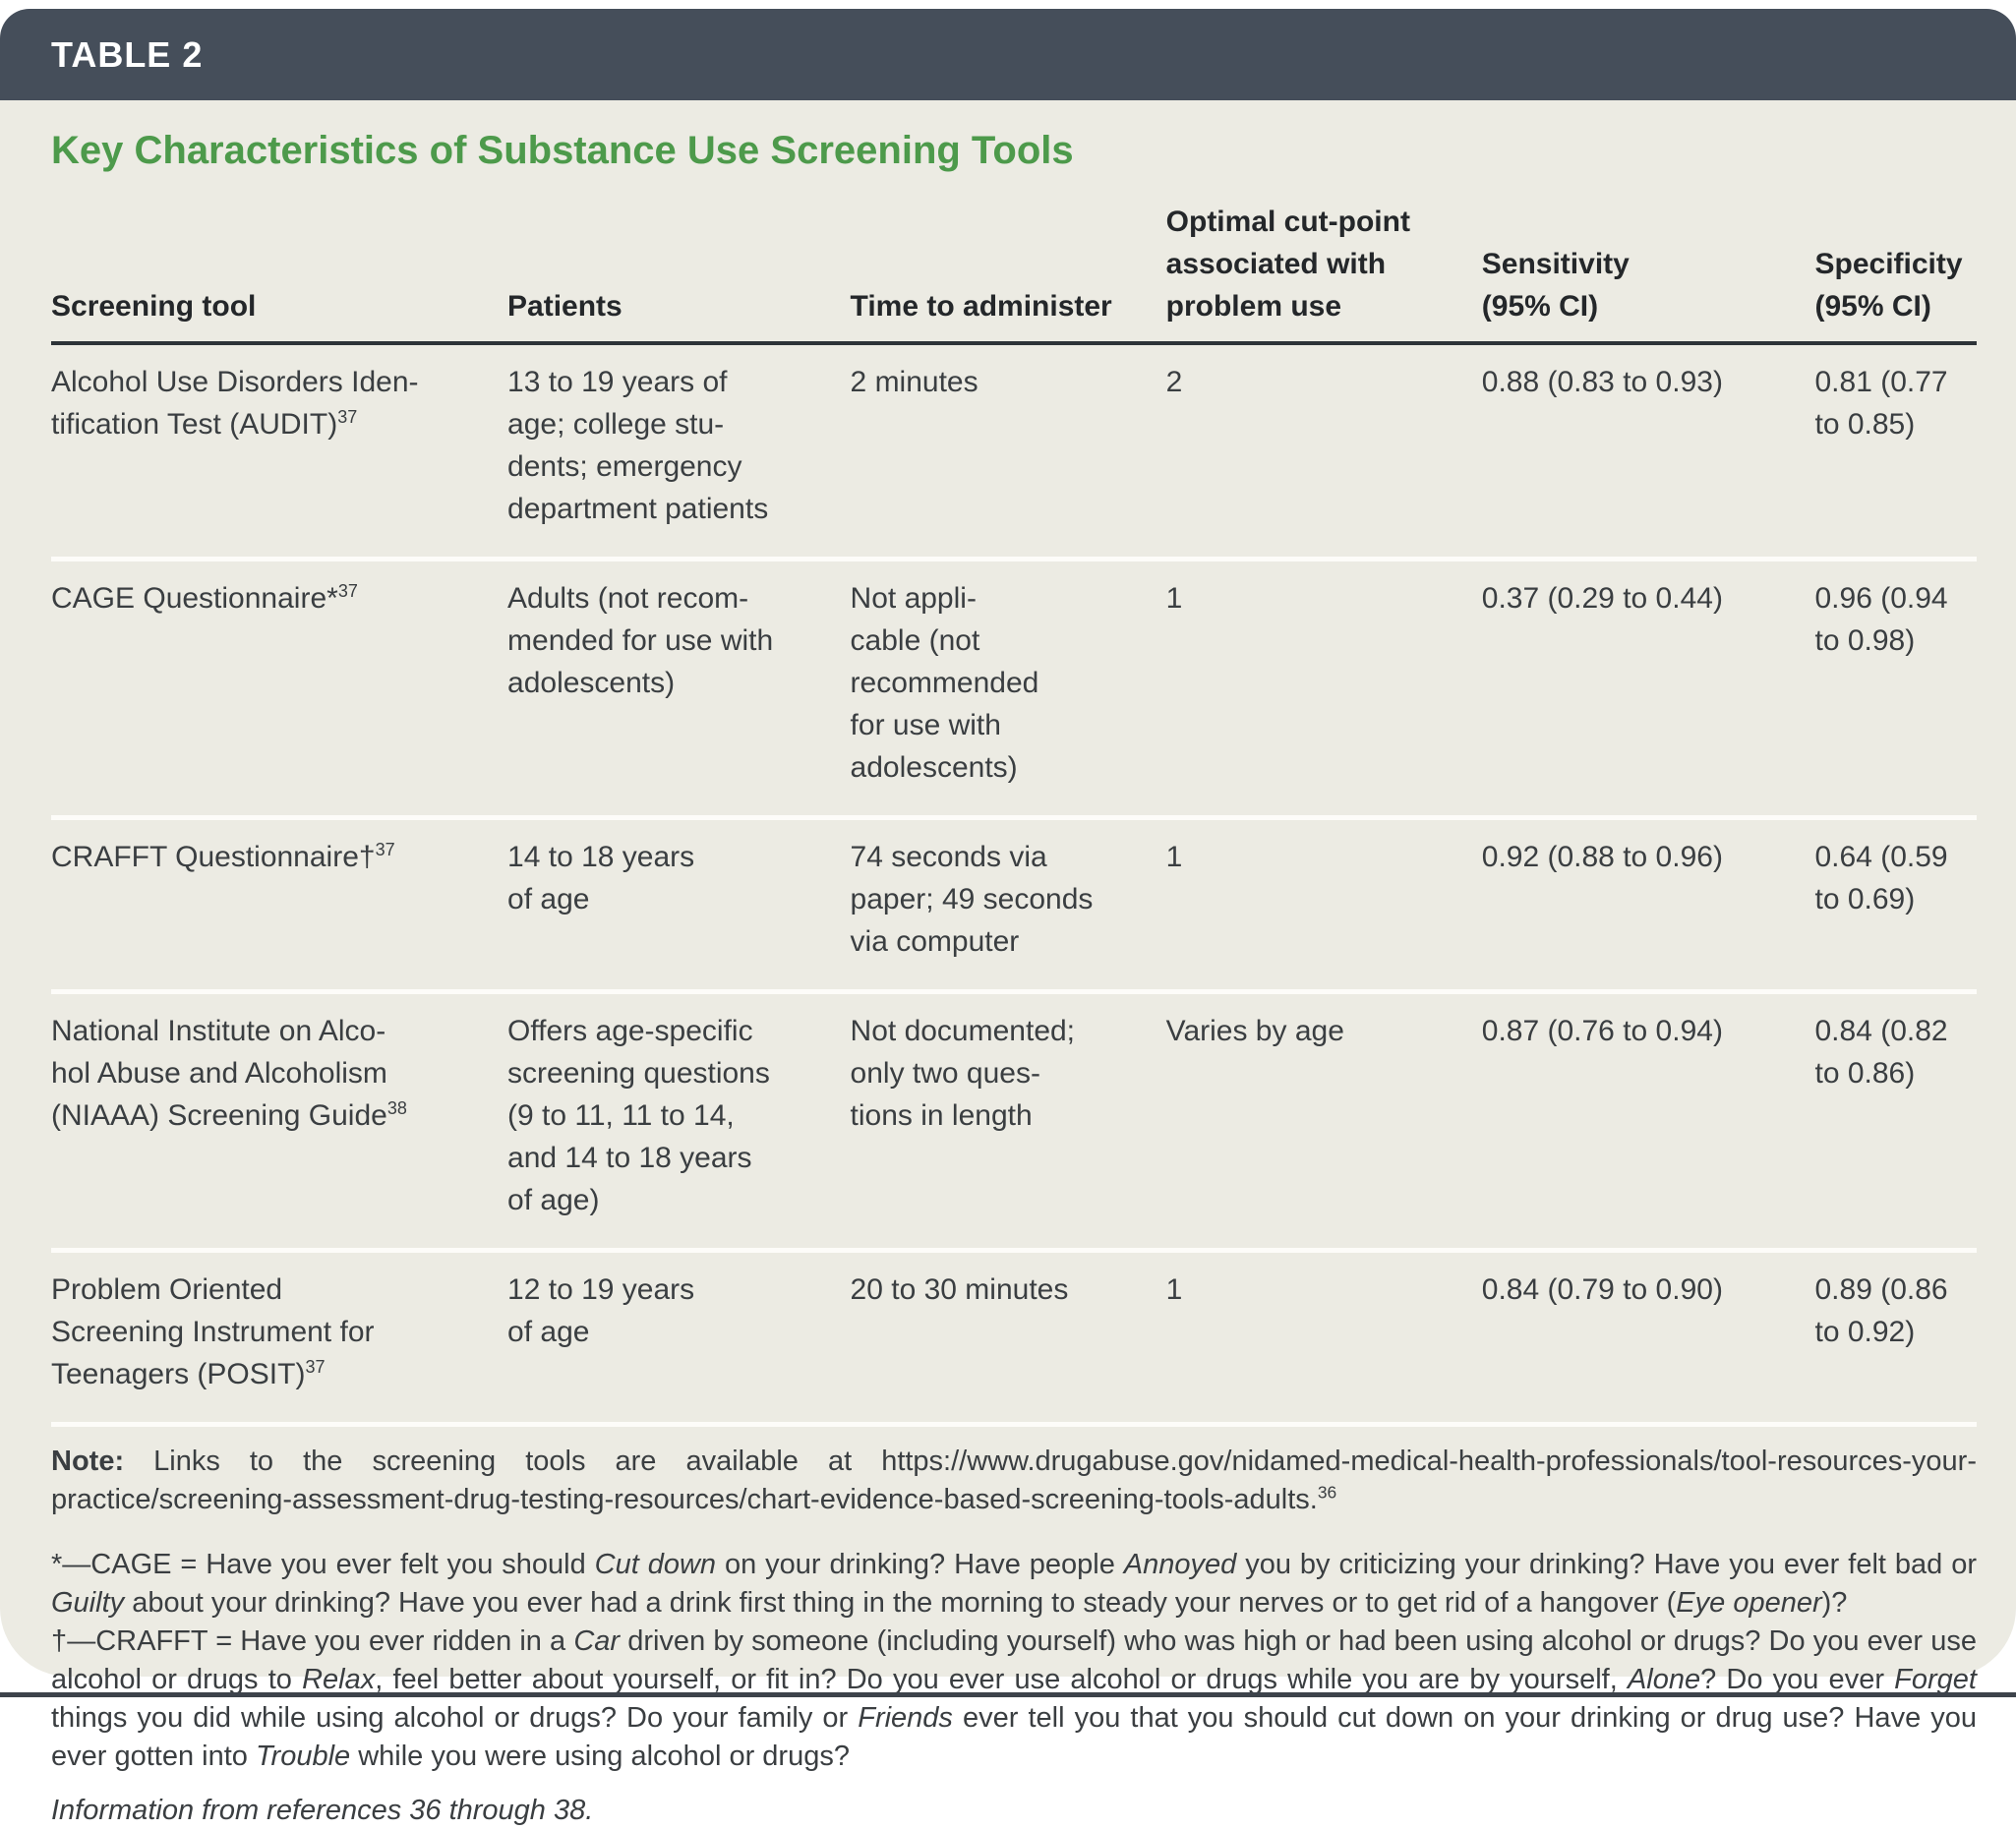 The height and width of the screenshot is (1830, 2016). Describe the element at coordinates (1008, 452) in the screenshot. I see `cell-time-to-administer: 2 minutes` at that location.